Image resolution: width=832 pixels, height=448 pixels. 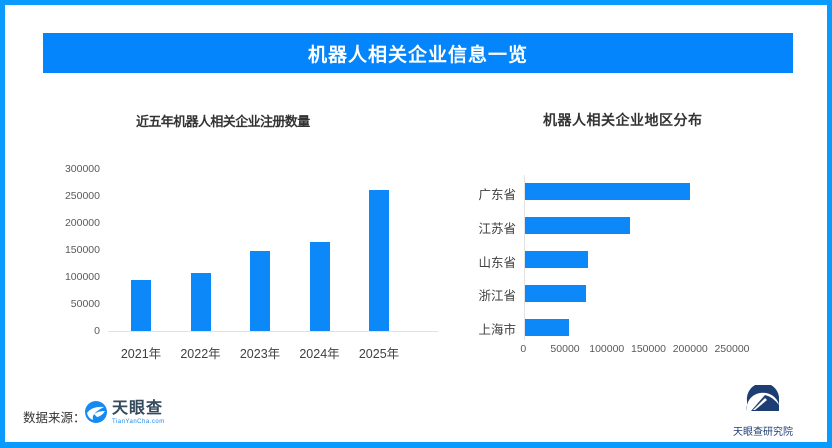 I want to click on tianyancha-research-logo: 天眼查研究院, so click(x=763, y=410).